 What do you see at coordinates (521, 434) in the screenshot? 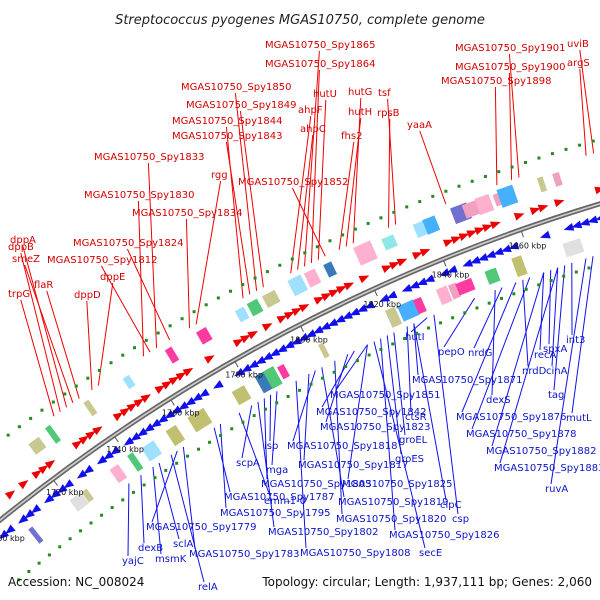
I see `reverse-gene-label: MGAS10750_Spy1878` at bounding box center [521, 434].